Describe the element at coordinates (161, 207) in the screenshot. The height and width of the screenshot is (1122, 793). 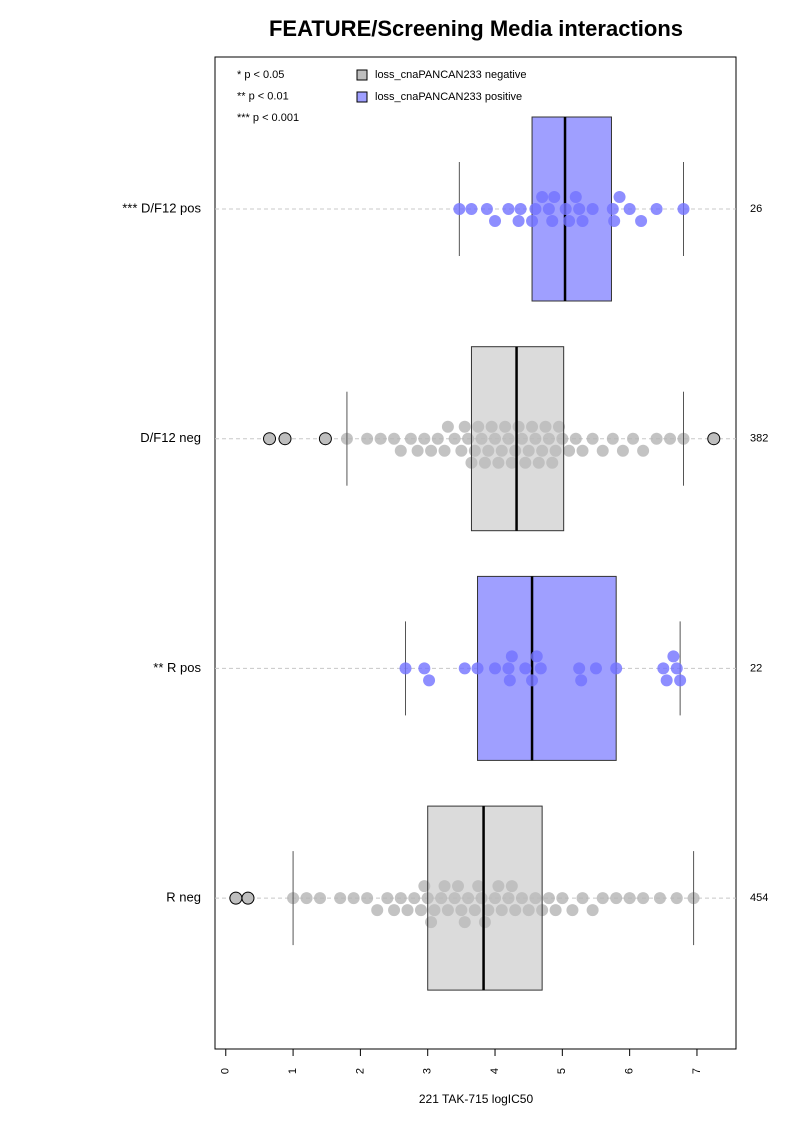
I see `y-tick-label: *** D/F12 pos` at that location.